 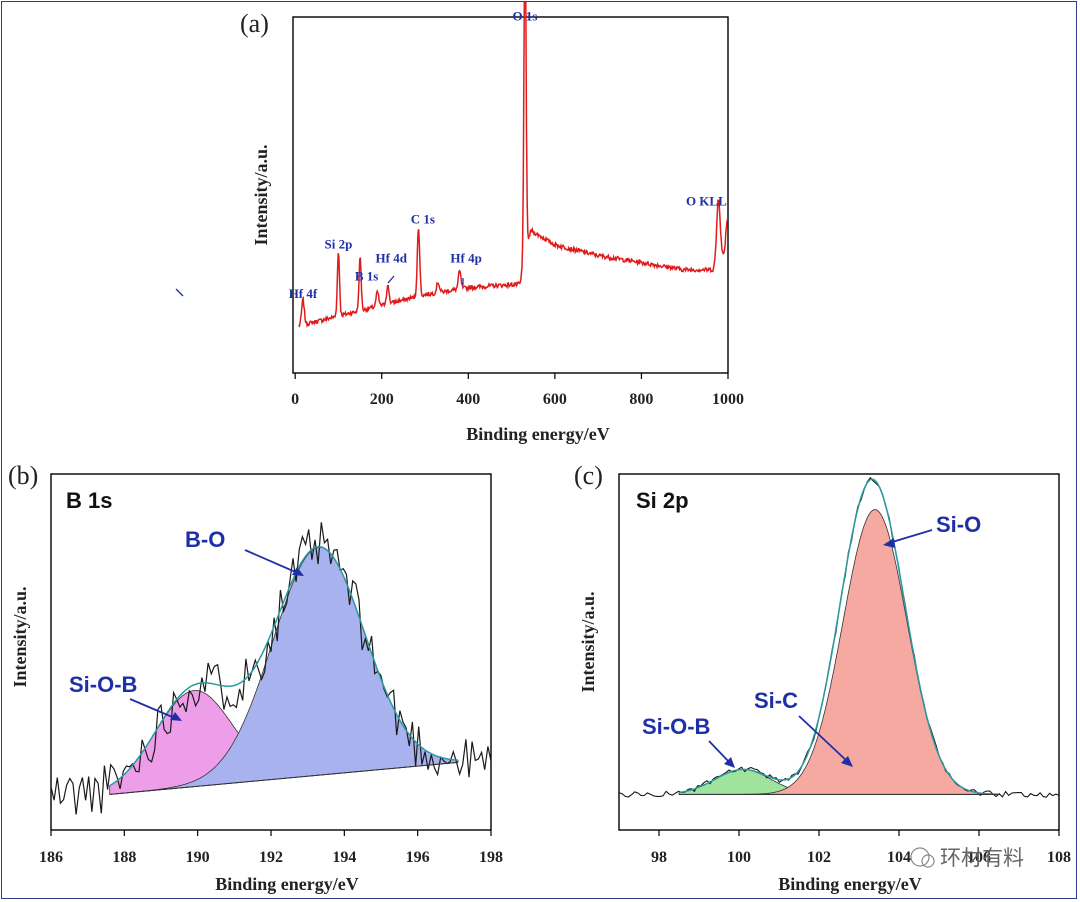 I want to click on fit-envelope-c, so click(x=838, y=636).